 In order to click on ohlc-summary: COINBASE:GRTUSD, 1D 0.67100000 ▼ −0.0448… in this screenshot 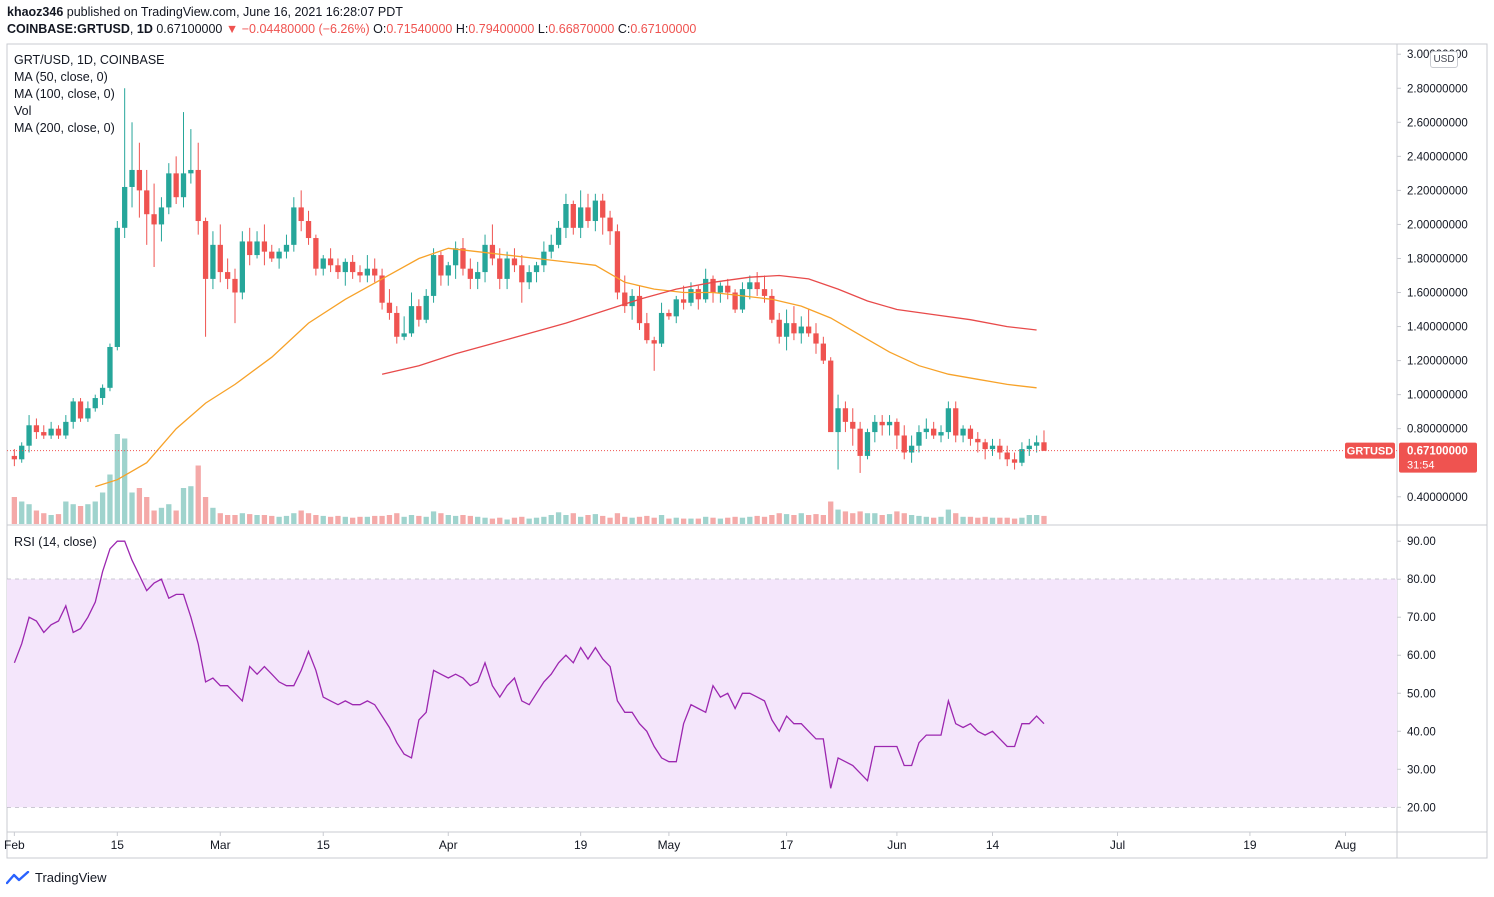, I will do `click(352, 29)`.